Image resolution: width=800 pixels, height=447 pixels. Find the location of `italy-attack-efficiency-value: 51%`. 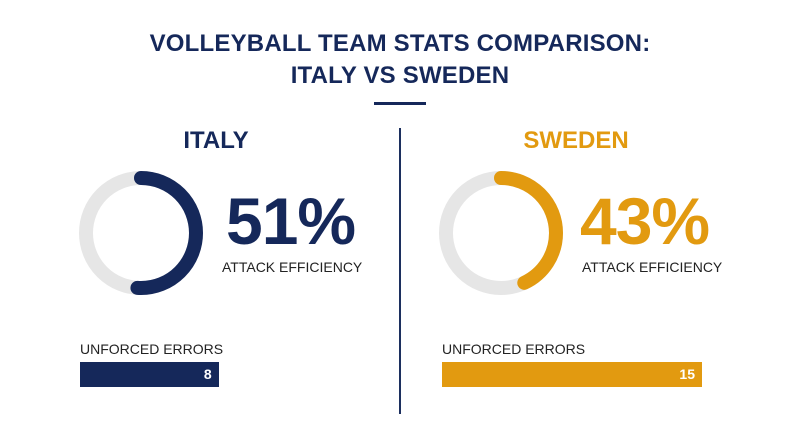

italy-attack-efficiency-value: 51% is located at coordinates (291, 221).